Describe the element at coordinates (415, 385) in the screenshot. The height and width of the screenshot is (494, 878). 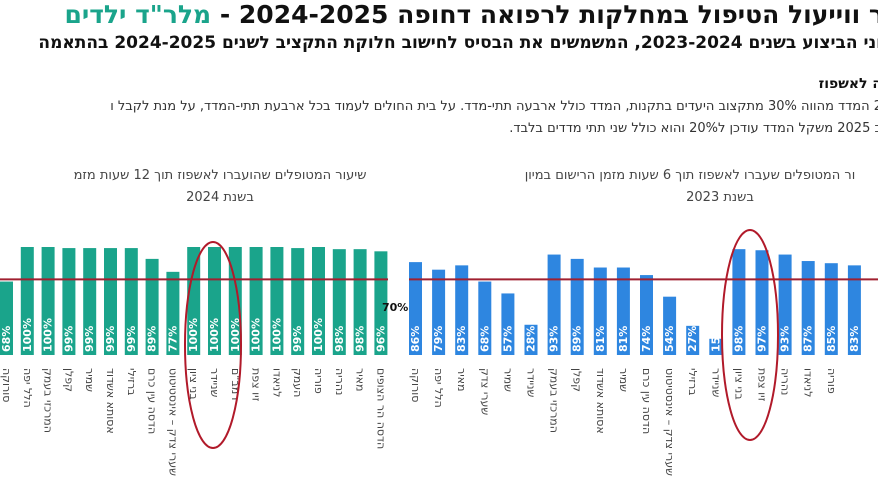
I see `category-label-1-0: סורוקה` at that location.